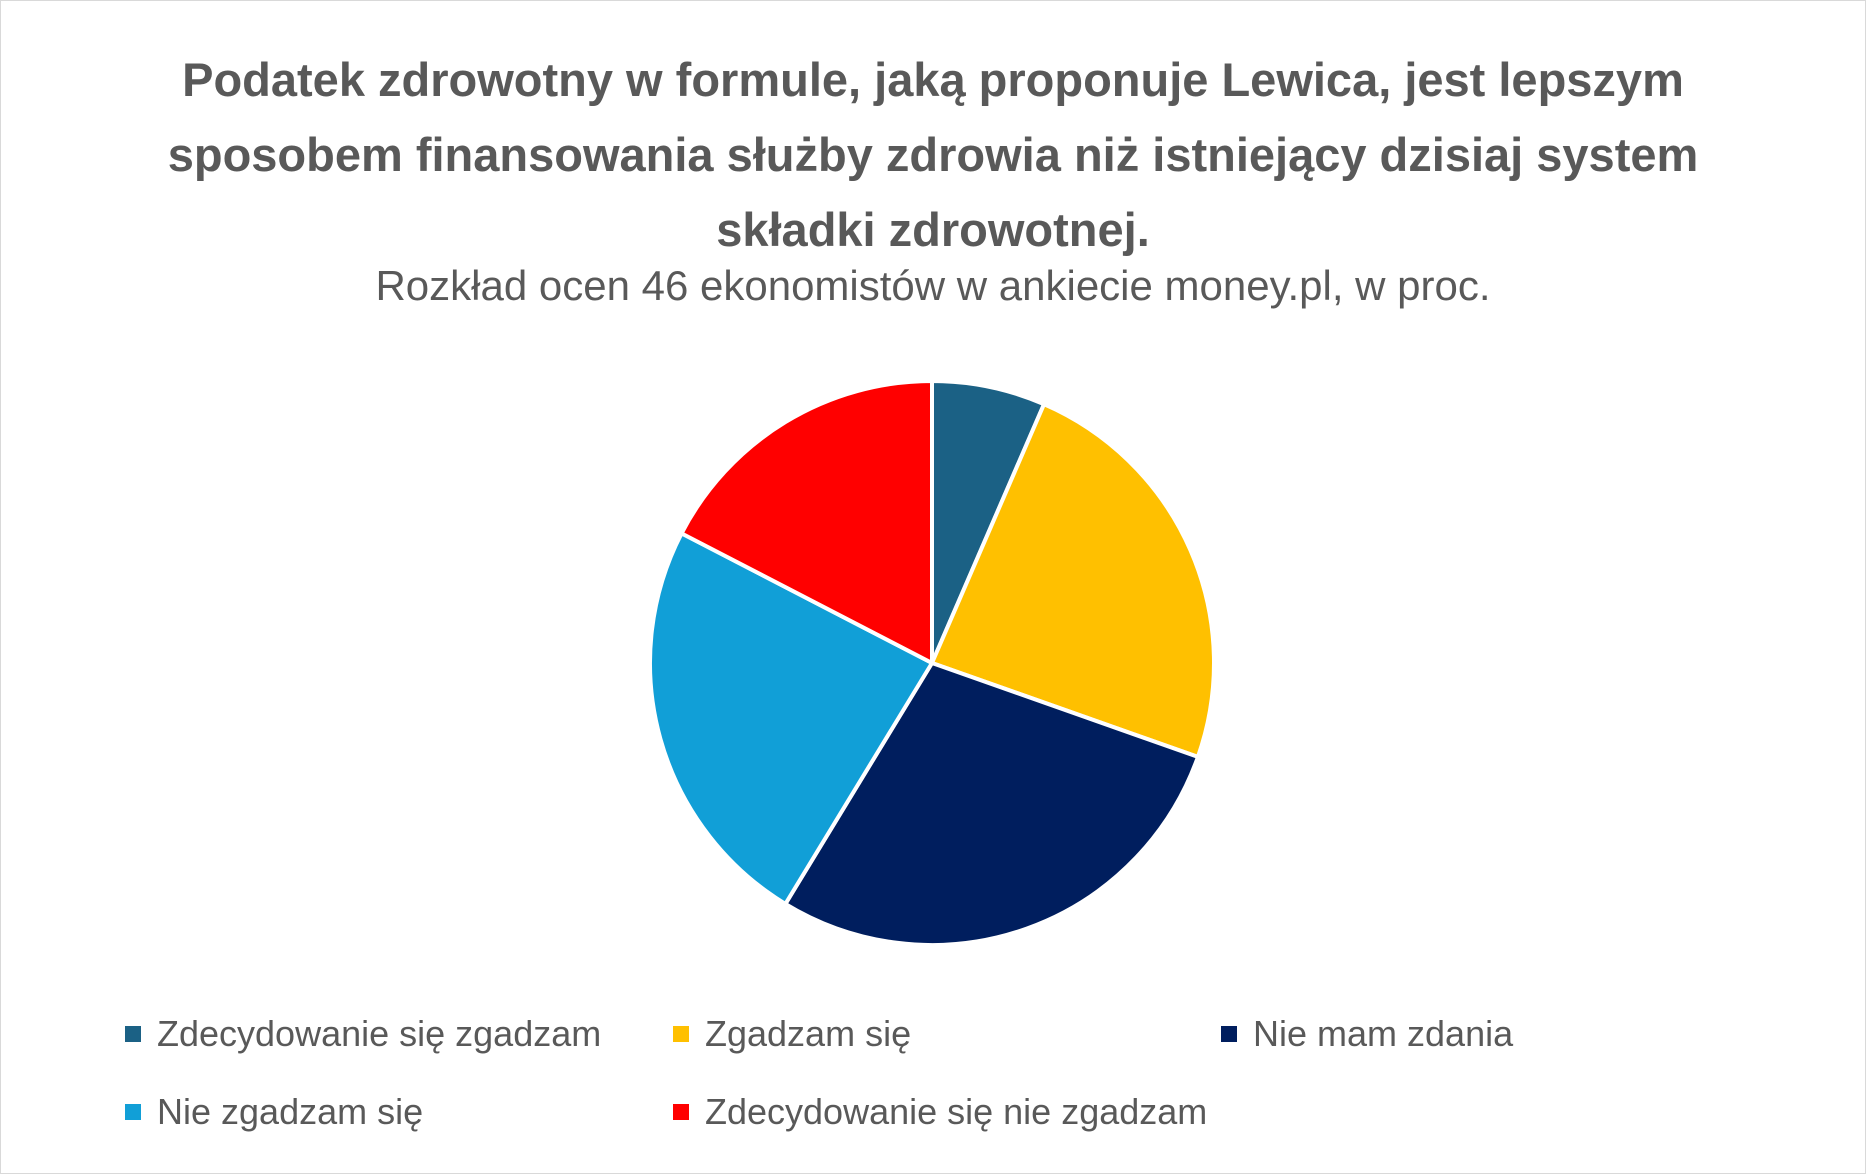  I want to click on legend-item: Nie mam zdania, so click(1495, 1034).